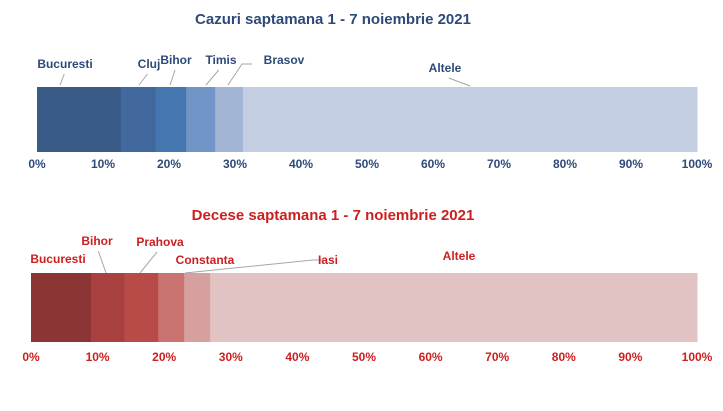 The height and width of the screenshot is (411, 723). What do you see at coordinates (160, 242) in the screenshot?
I see `data-label: Prahova` at bounding box center [160, 242].